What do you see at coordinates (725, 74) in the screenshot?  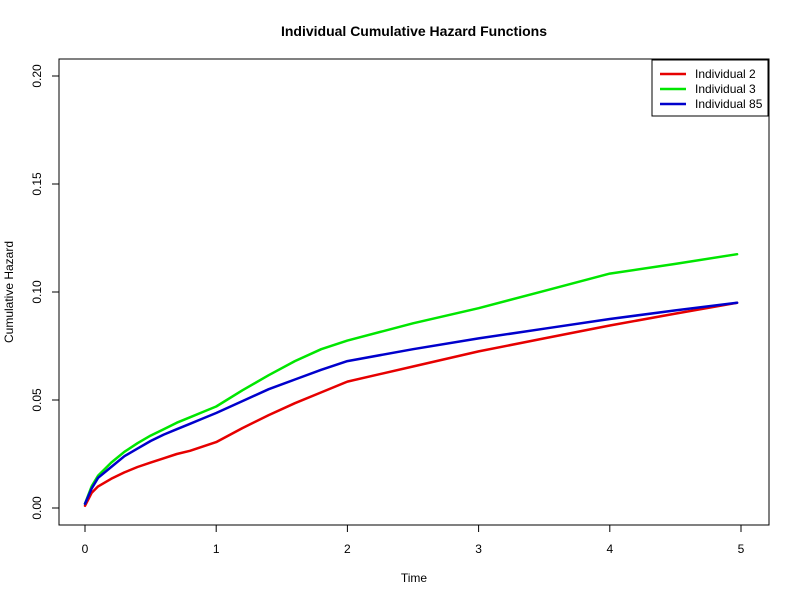 I see `legend-entry: Individual 2` at bounding box center [725, 74].